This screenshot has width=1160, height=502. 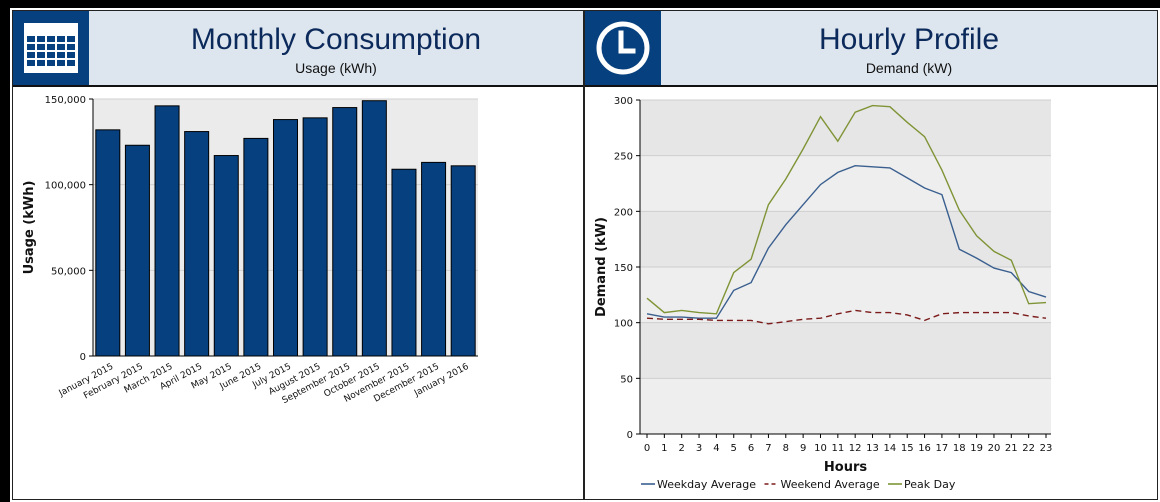 What do you see at coordinates (51, 48) in the screenshot?
I see `calendar-icon` at bounding box center [51, 48].